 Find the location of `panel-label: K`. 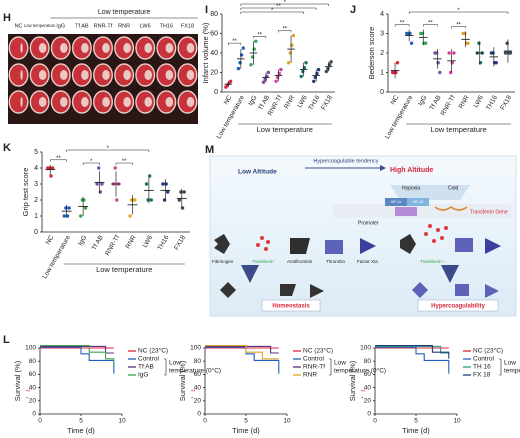

panel-label: K is located at coordinates (7, 148).